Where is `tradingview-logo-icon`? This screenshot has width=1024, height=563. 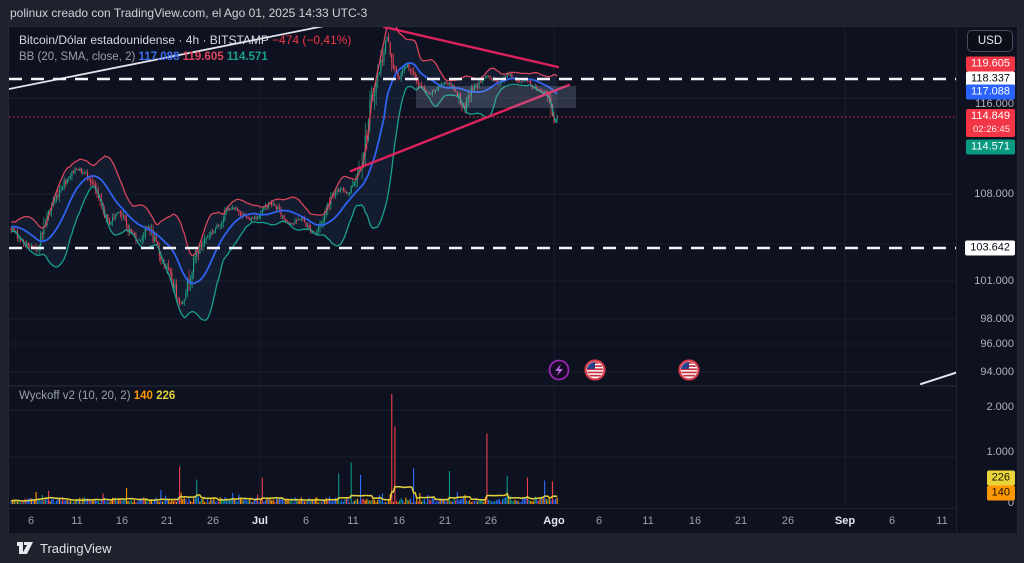
tradingview-logo-icon is located at coordinates (25, 548).